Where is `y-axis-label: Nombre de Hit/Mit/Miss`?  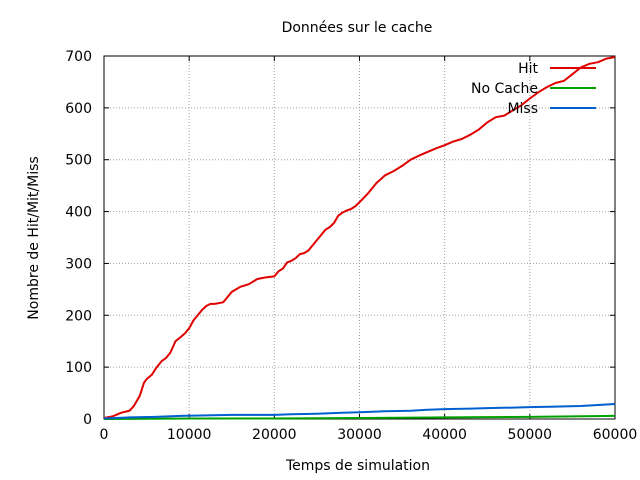
y-axis-label: Nombre de Hit/Mit/Miss is located at coordinates (34, 237).